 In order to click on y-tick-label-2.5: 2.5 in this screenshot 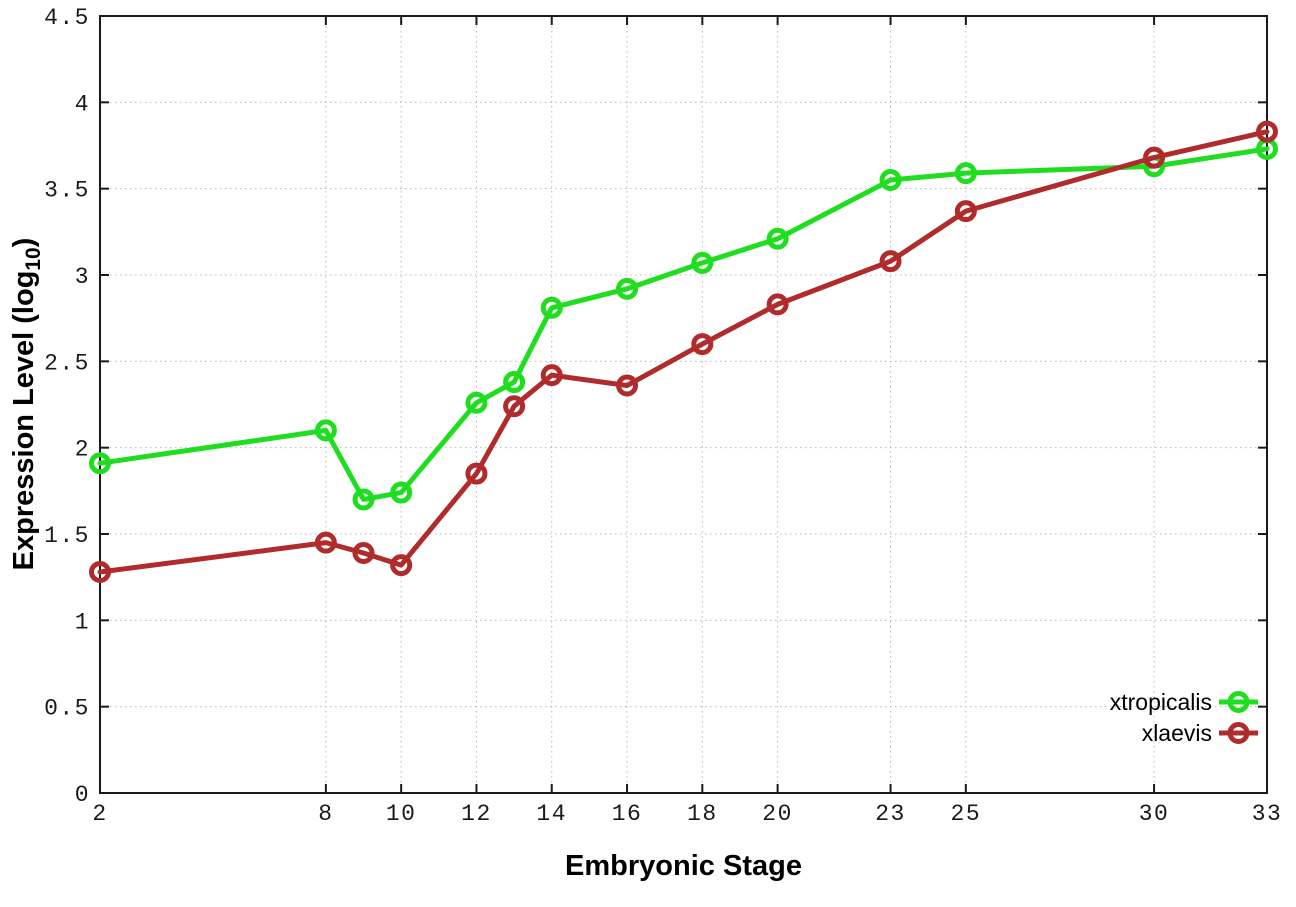, I will do `click(67, 363)`.